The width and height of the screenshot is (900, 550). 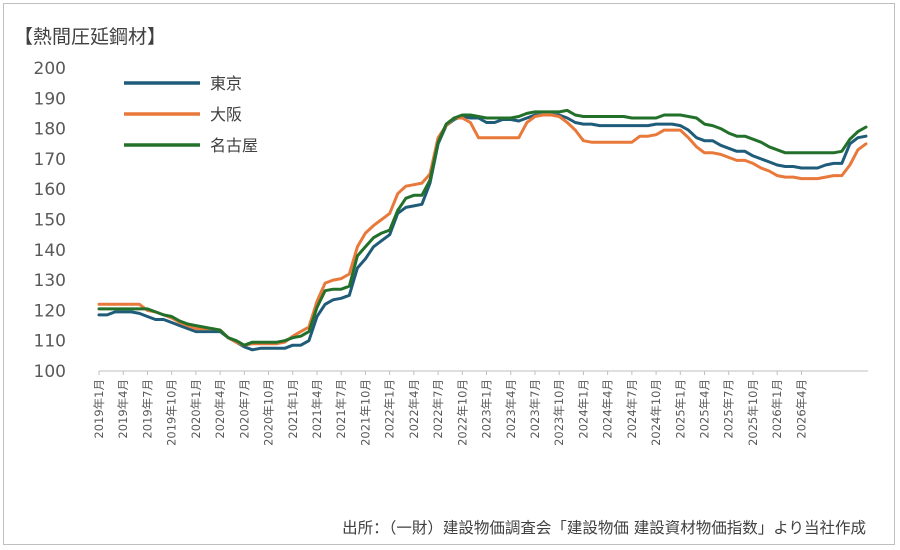 What do you see at coordinates (234, 145) in the screenshot?
I see `legend-label: 名古屋` at bounding box center [234, 145].